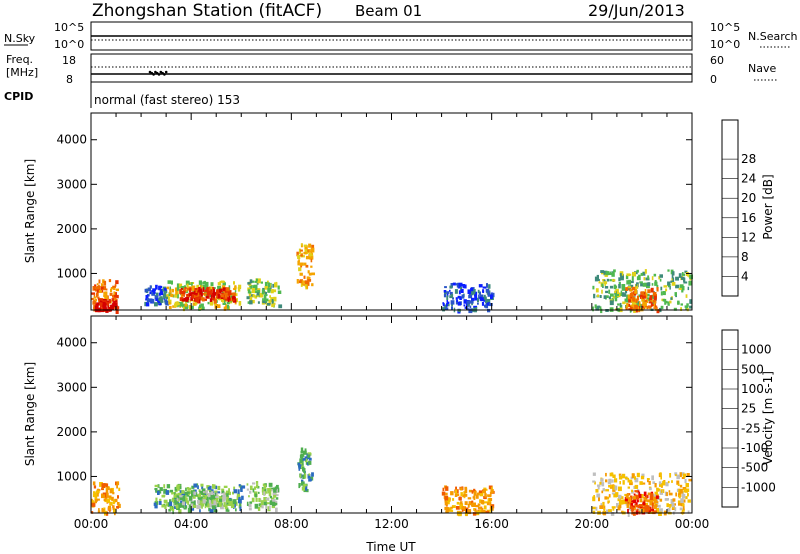 This screenshot has height=554, width=800. What do you see at coordinates (69, 27) in the screenshot?
I see `noise-left-tick-top: 10^5` at bounding box center [69, 27].